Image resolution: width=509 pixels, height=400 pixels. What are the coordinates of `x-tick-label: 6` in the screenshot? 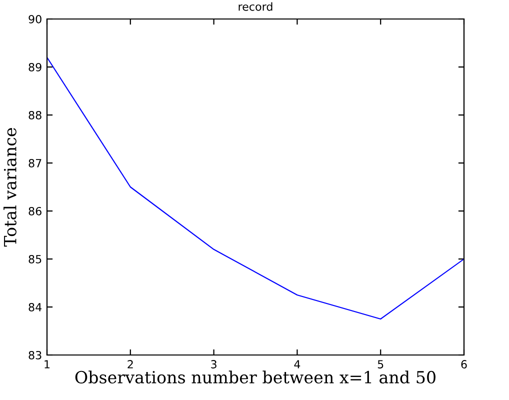 It's located at (464, 364).